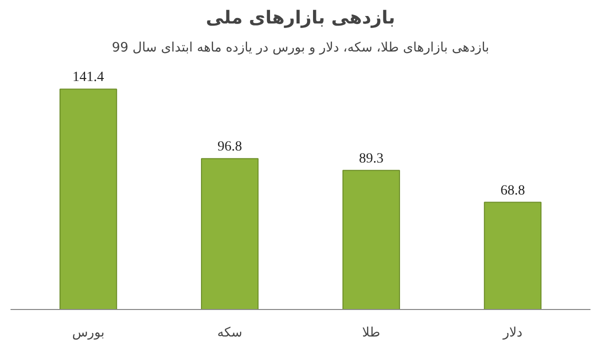  Describe the element at coordinates (371, 333) in the screenshot. I see `x-tick-label: طلا` at that location.